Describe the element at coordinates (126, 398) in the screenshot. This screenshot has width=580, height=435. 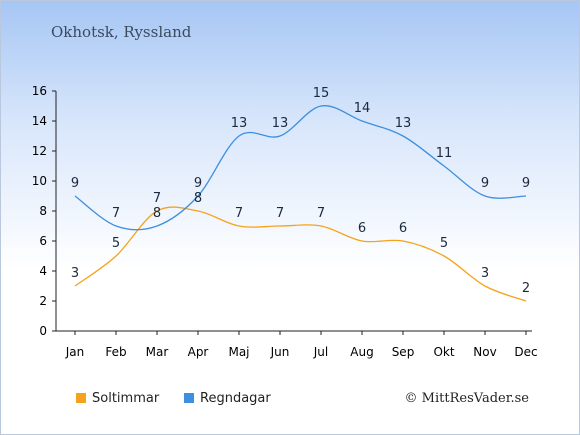
I see `legend-label: Soltimmar` at that location.